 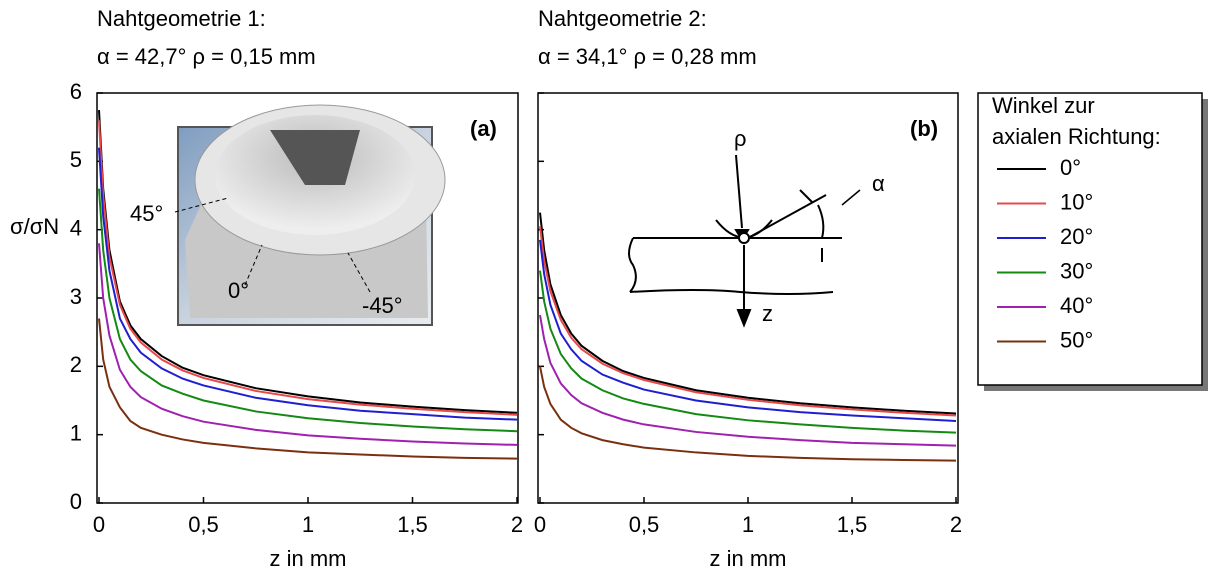 I want to click on legend-label: 50°, so click(x=1076, y=339).